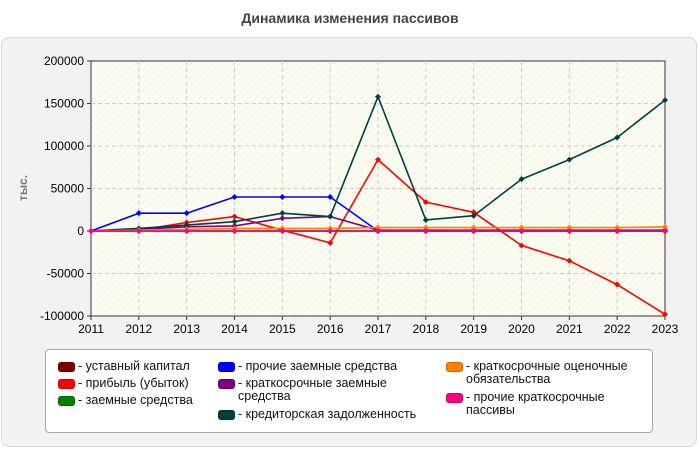 The height and width of the screenshot is (450, 700). I want to click on y-tick-label: -100000, so click(62, 316).